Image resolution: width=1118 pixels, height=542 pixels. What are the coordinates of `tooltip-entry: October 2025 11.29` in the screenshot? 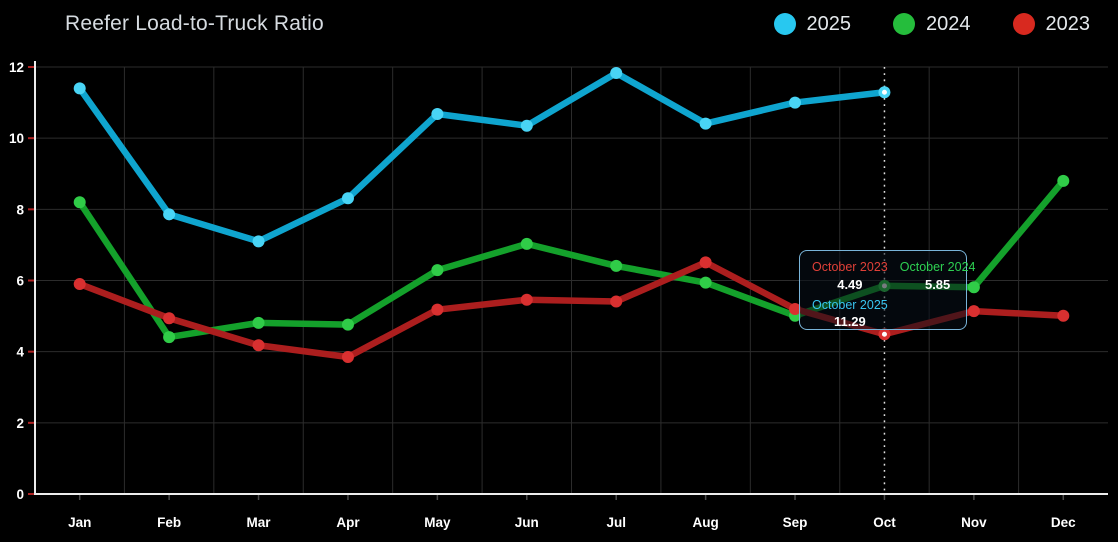 It's located at (850, 313).